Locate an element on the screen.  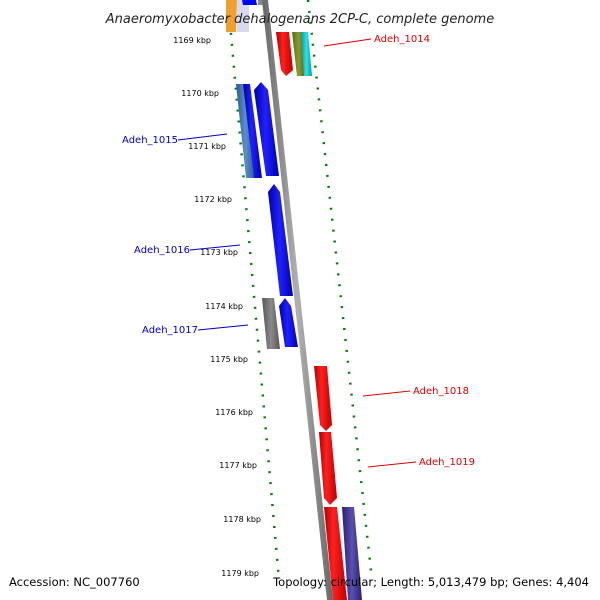
tick-label: 1173 kbp is located at coordinates (219, 252).